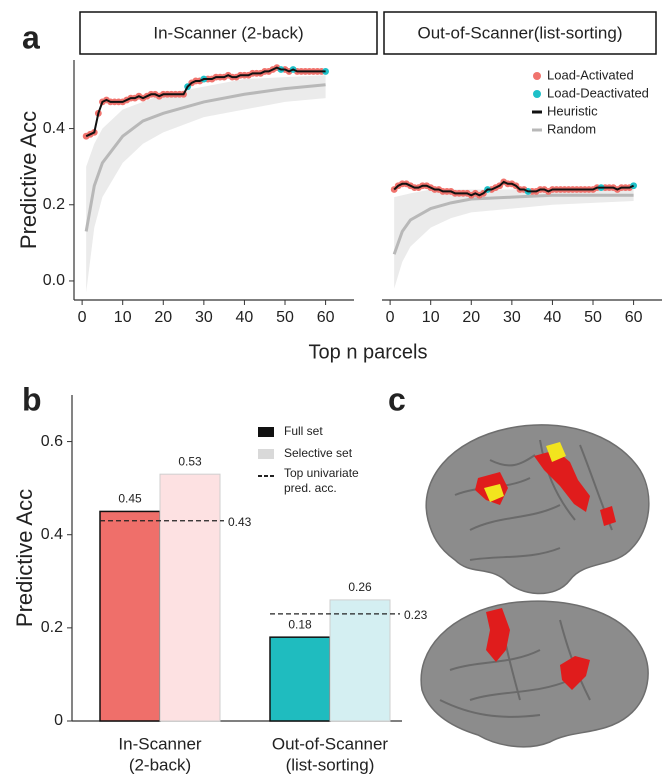 Image resolution: width=669 pixels, height=782 pixels. What do you see at coordinates (58, 720) in the screenshot?
I see `y-tick-label: 0` at bounding box center [58, 720].